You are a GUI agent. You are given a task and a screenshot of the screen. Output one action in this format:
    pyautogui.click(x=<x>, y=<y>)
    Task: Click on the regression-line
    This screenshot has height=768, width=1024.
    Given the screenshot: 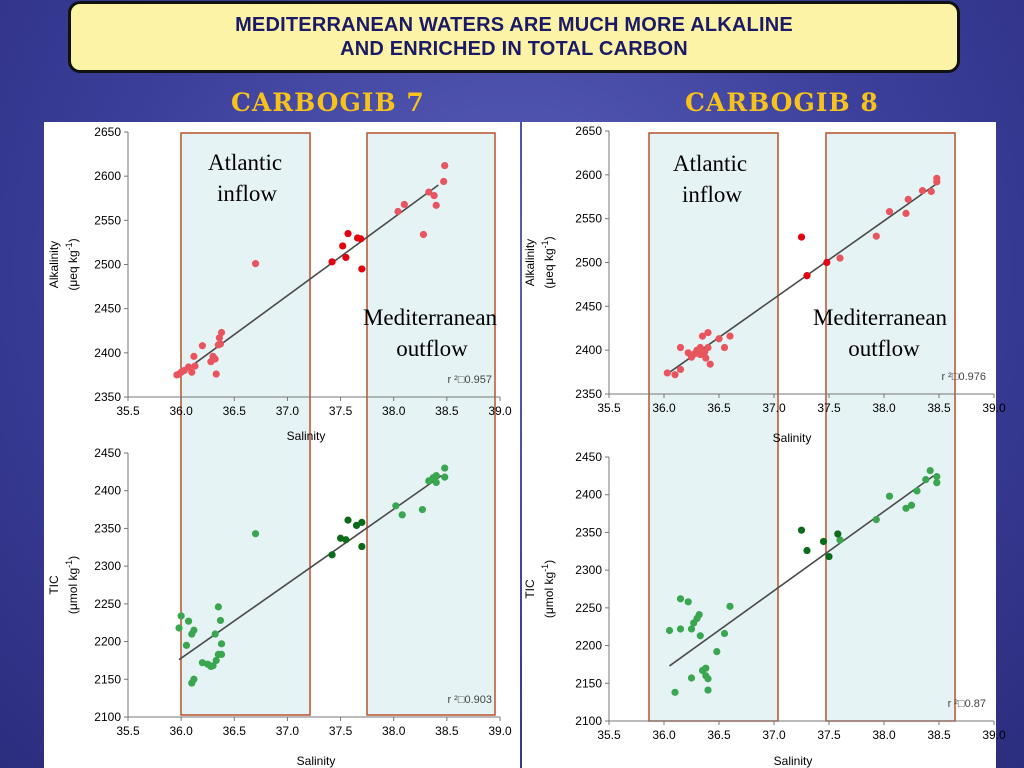 What is the action you would take?
    pyautogui.click(x=801, y=571)
    